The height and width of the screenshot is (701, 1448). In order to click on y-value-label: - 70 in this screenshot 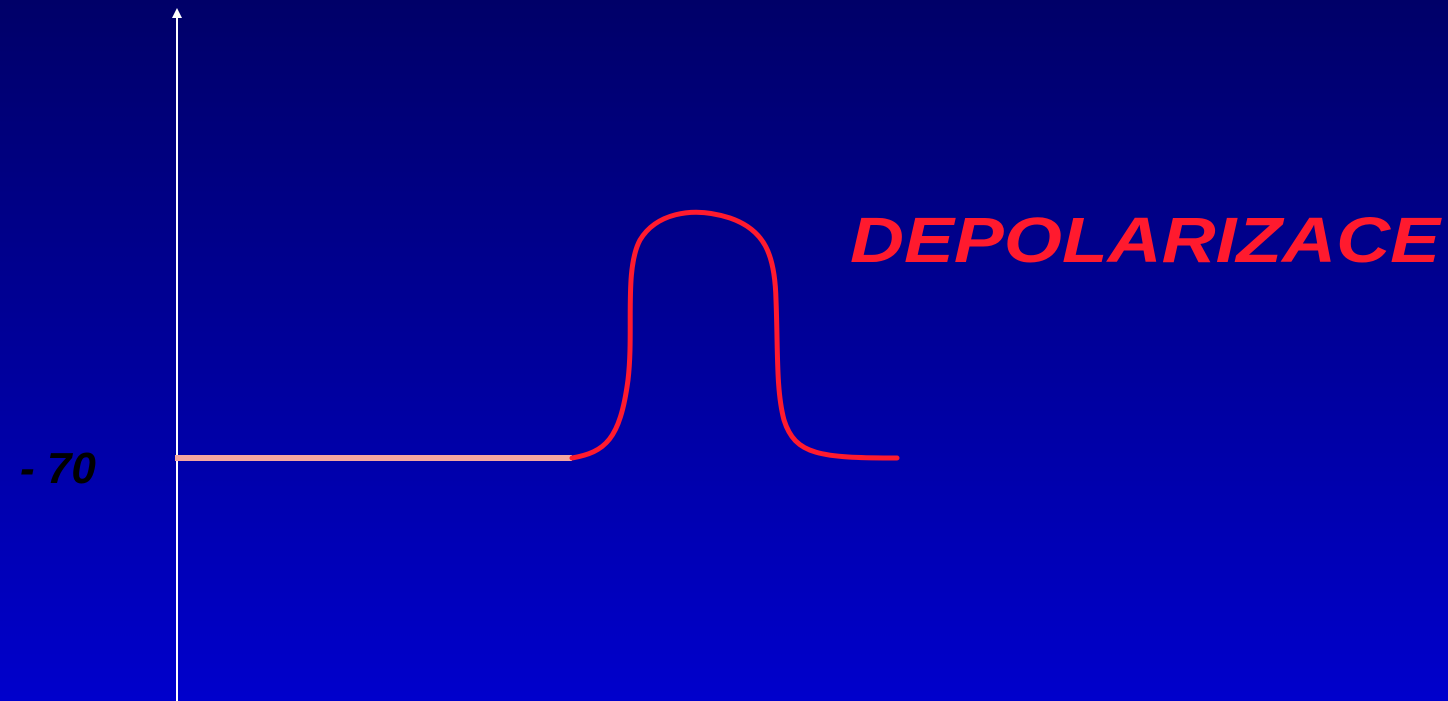, I will do `click(58, 468)`.